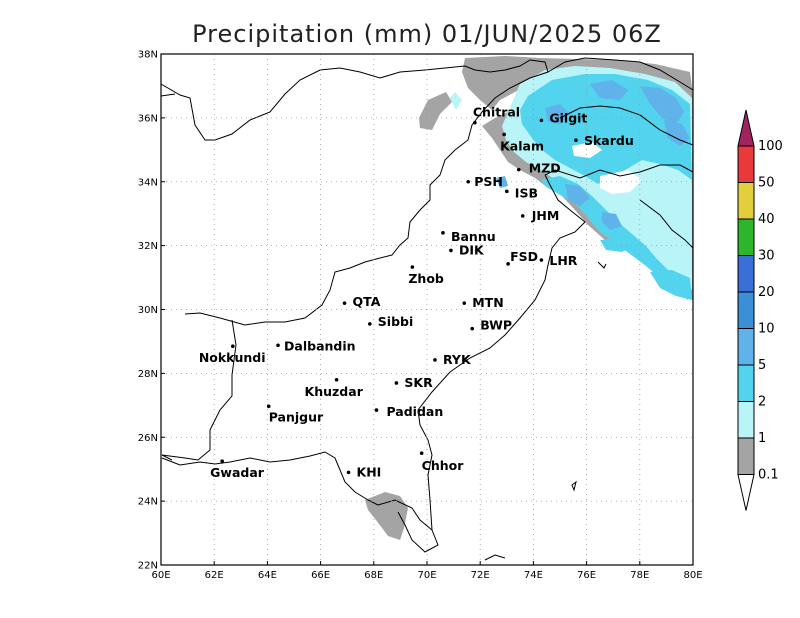  I want to click on city-lhr: LHR, so click(558, 260).